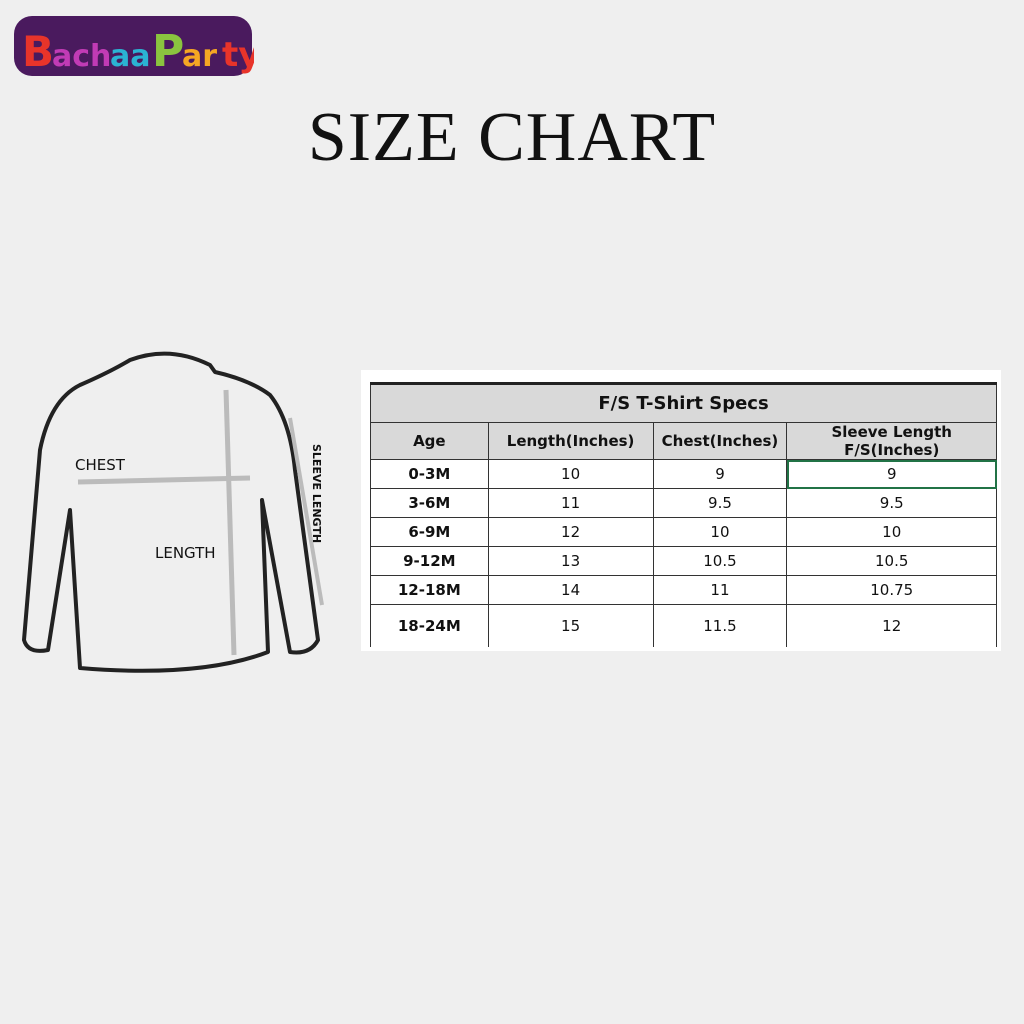  I want to click on cell-length: 12, so click(570, 532).